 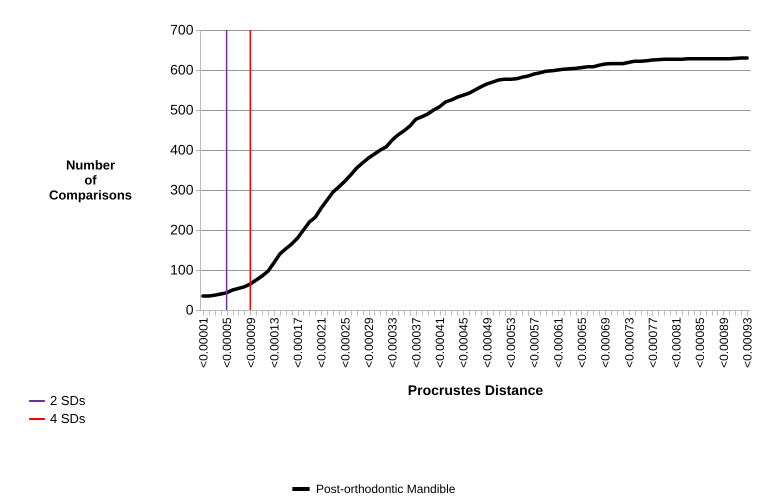 I want to click on x-tick-label: <0.00037, so click(x=416, y=342).